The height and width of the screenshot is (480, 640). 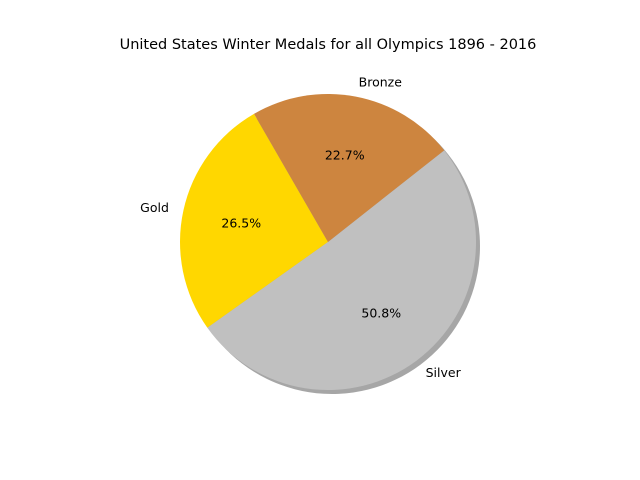 What do you see at coordinates (154, 207) in the screenshot?
I see `slice-label-gold: Gold` at bounding box center [154, 207].